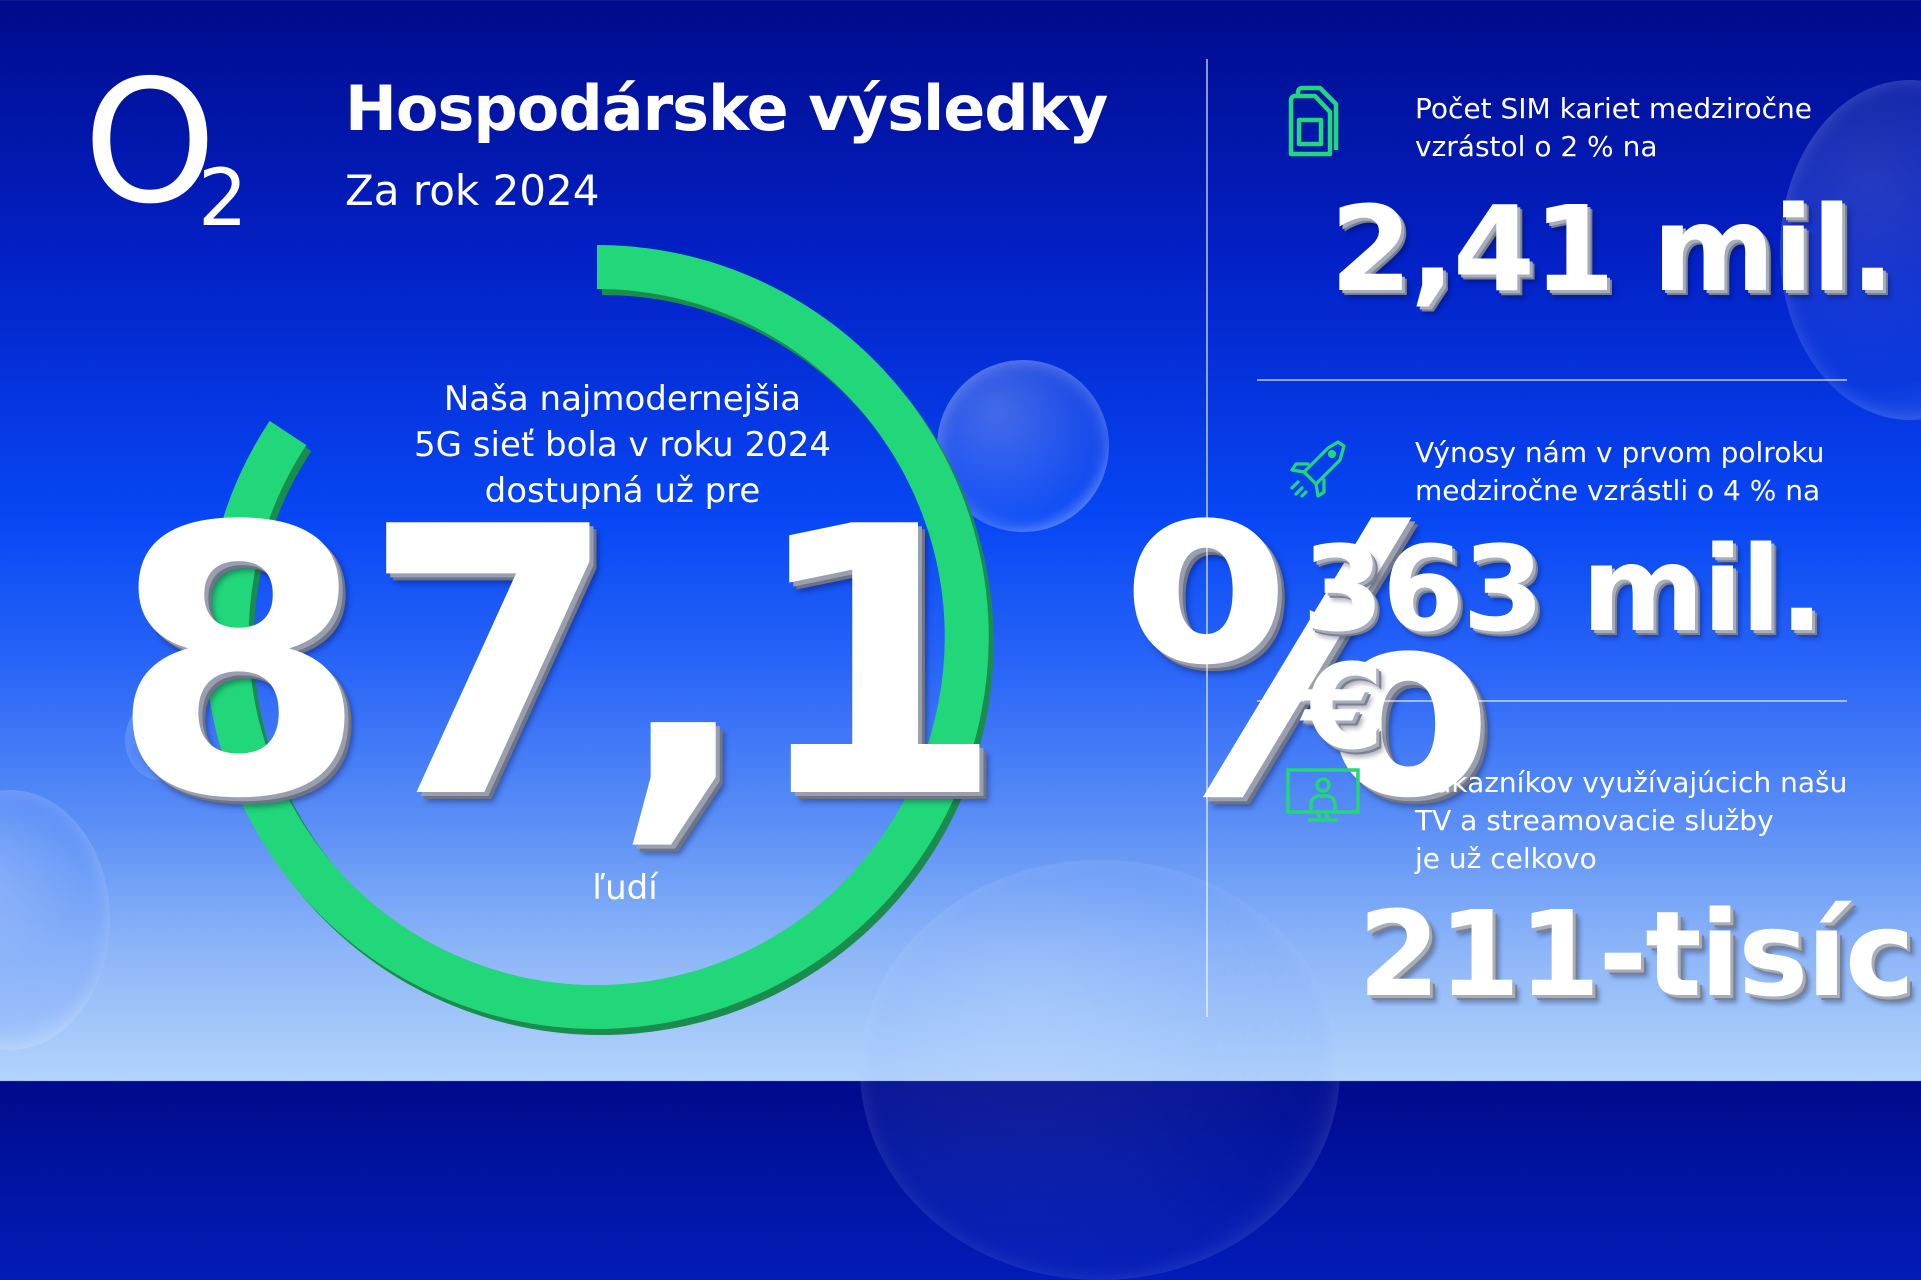 The width and height of the screenshot is (1921, 1280). I want to click on rocket-icon, so click(1317, 469).